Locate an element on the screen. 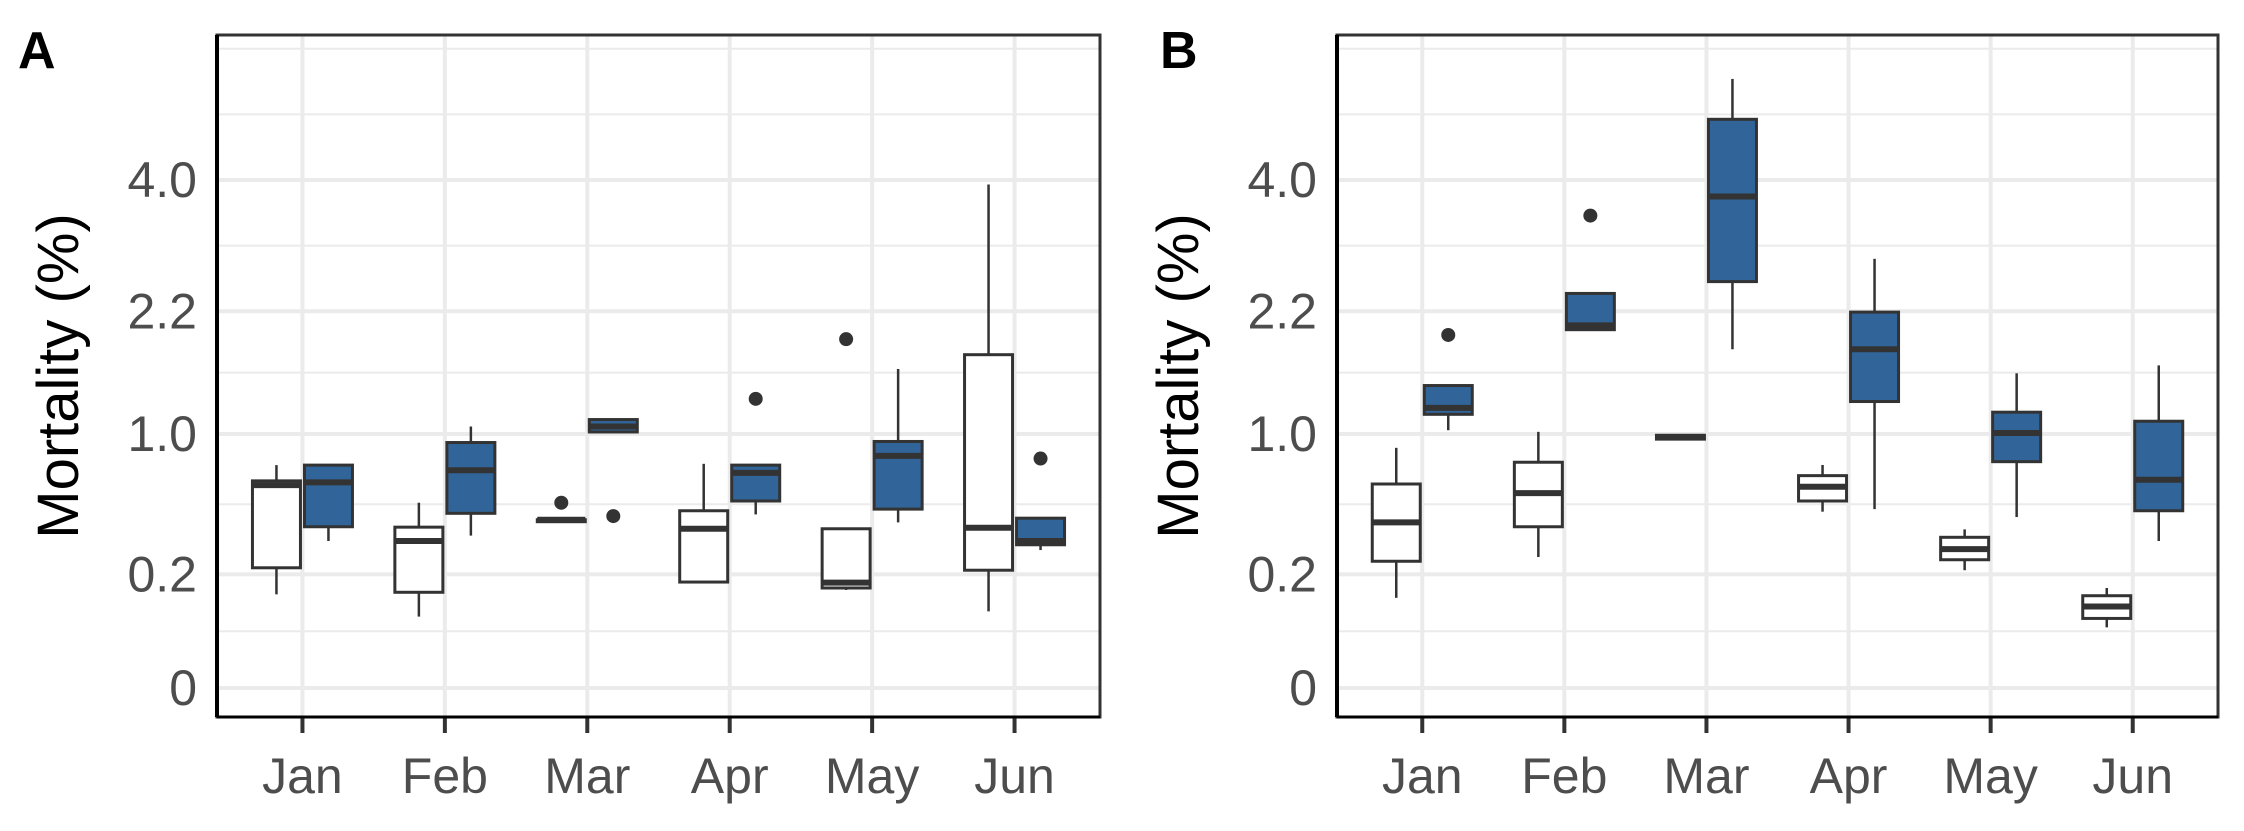 This screenshot has width=2244, height=831. panel-tag-b: B is located at coordinates (1179, 51).